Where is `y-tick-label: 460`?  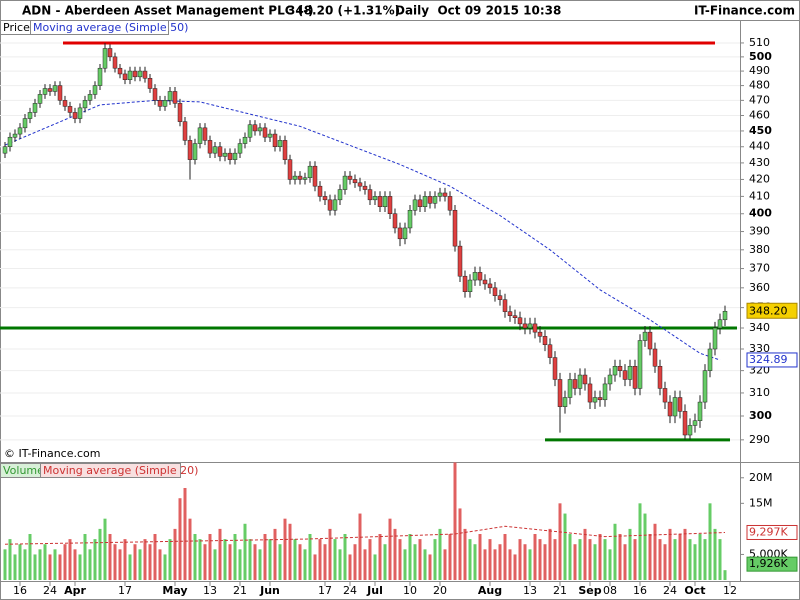
y-tick-label: 460 is located at coordinates (759, 114).